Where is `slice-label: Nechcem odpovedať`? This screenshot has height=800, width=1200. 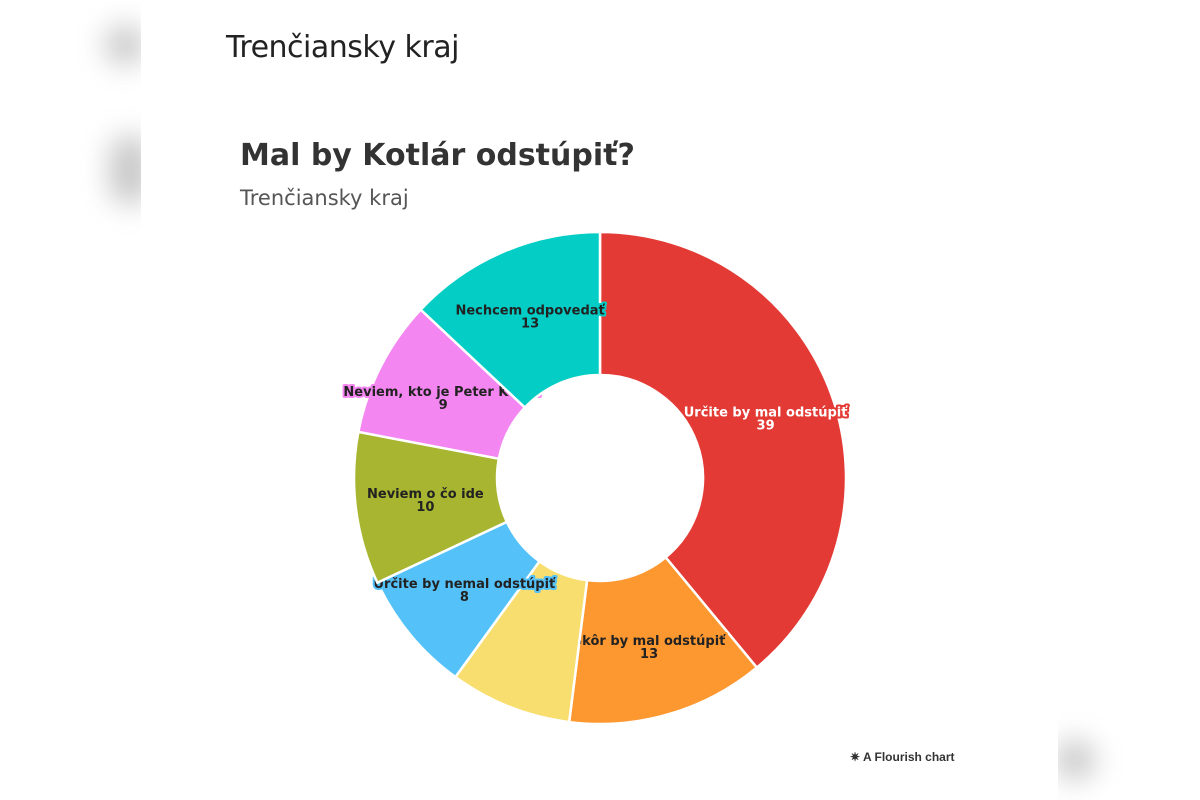
slice-label: Nechcem odpovedať is located at coordinates (530, 310).